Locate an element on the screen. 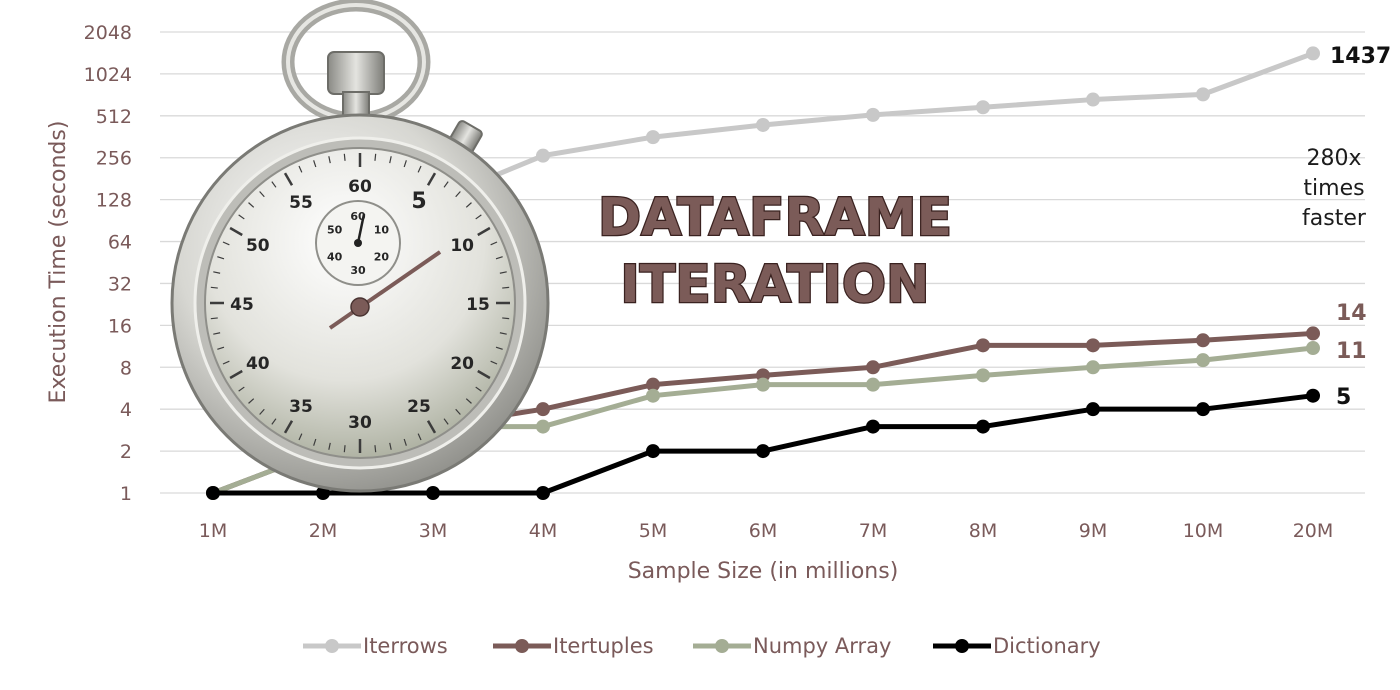 The image size is (1400, 690). legend-label: Dictionary is located at coordinates (1047, 646).